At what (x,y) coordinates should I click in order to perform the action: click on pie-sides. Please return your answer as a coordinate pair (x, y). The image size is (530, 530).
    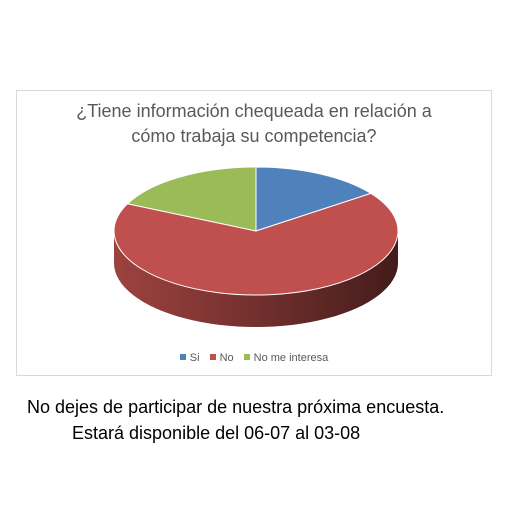
    Looking at the image, I should click on (256, 279).